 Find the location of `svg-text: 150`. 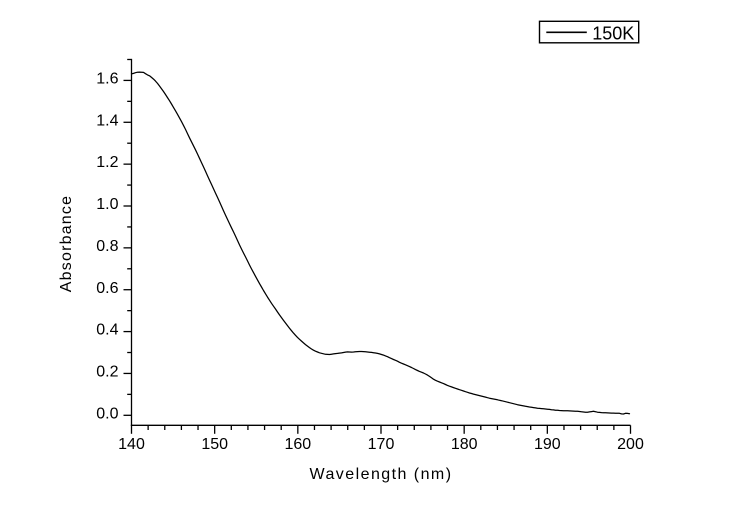

svg-text: 150 is located at coordinates (214, 444).